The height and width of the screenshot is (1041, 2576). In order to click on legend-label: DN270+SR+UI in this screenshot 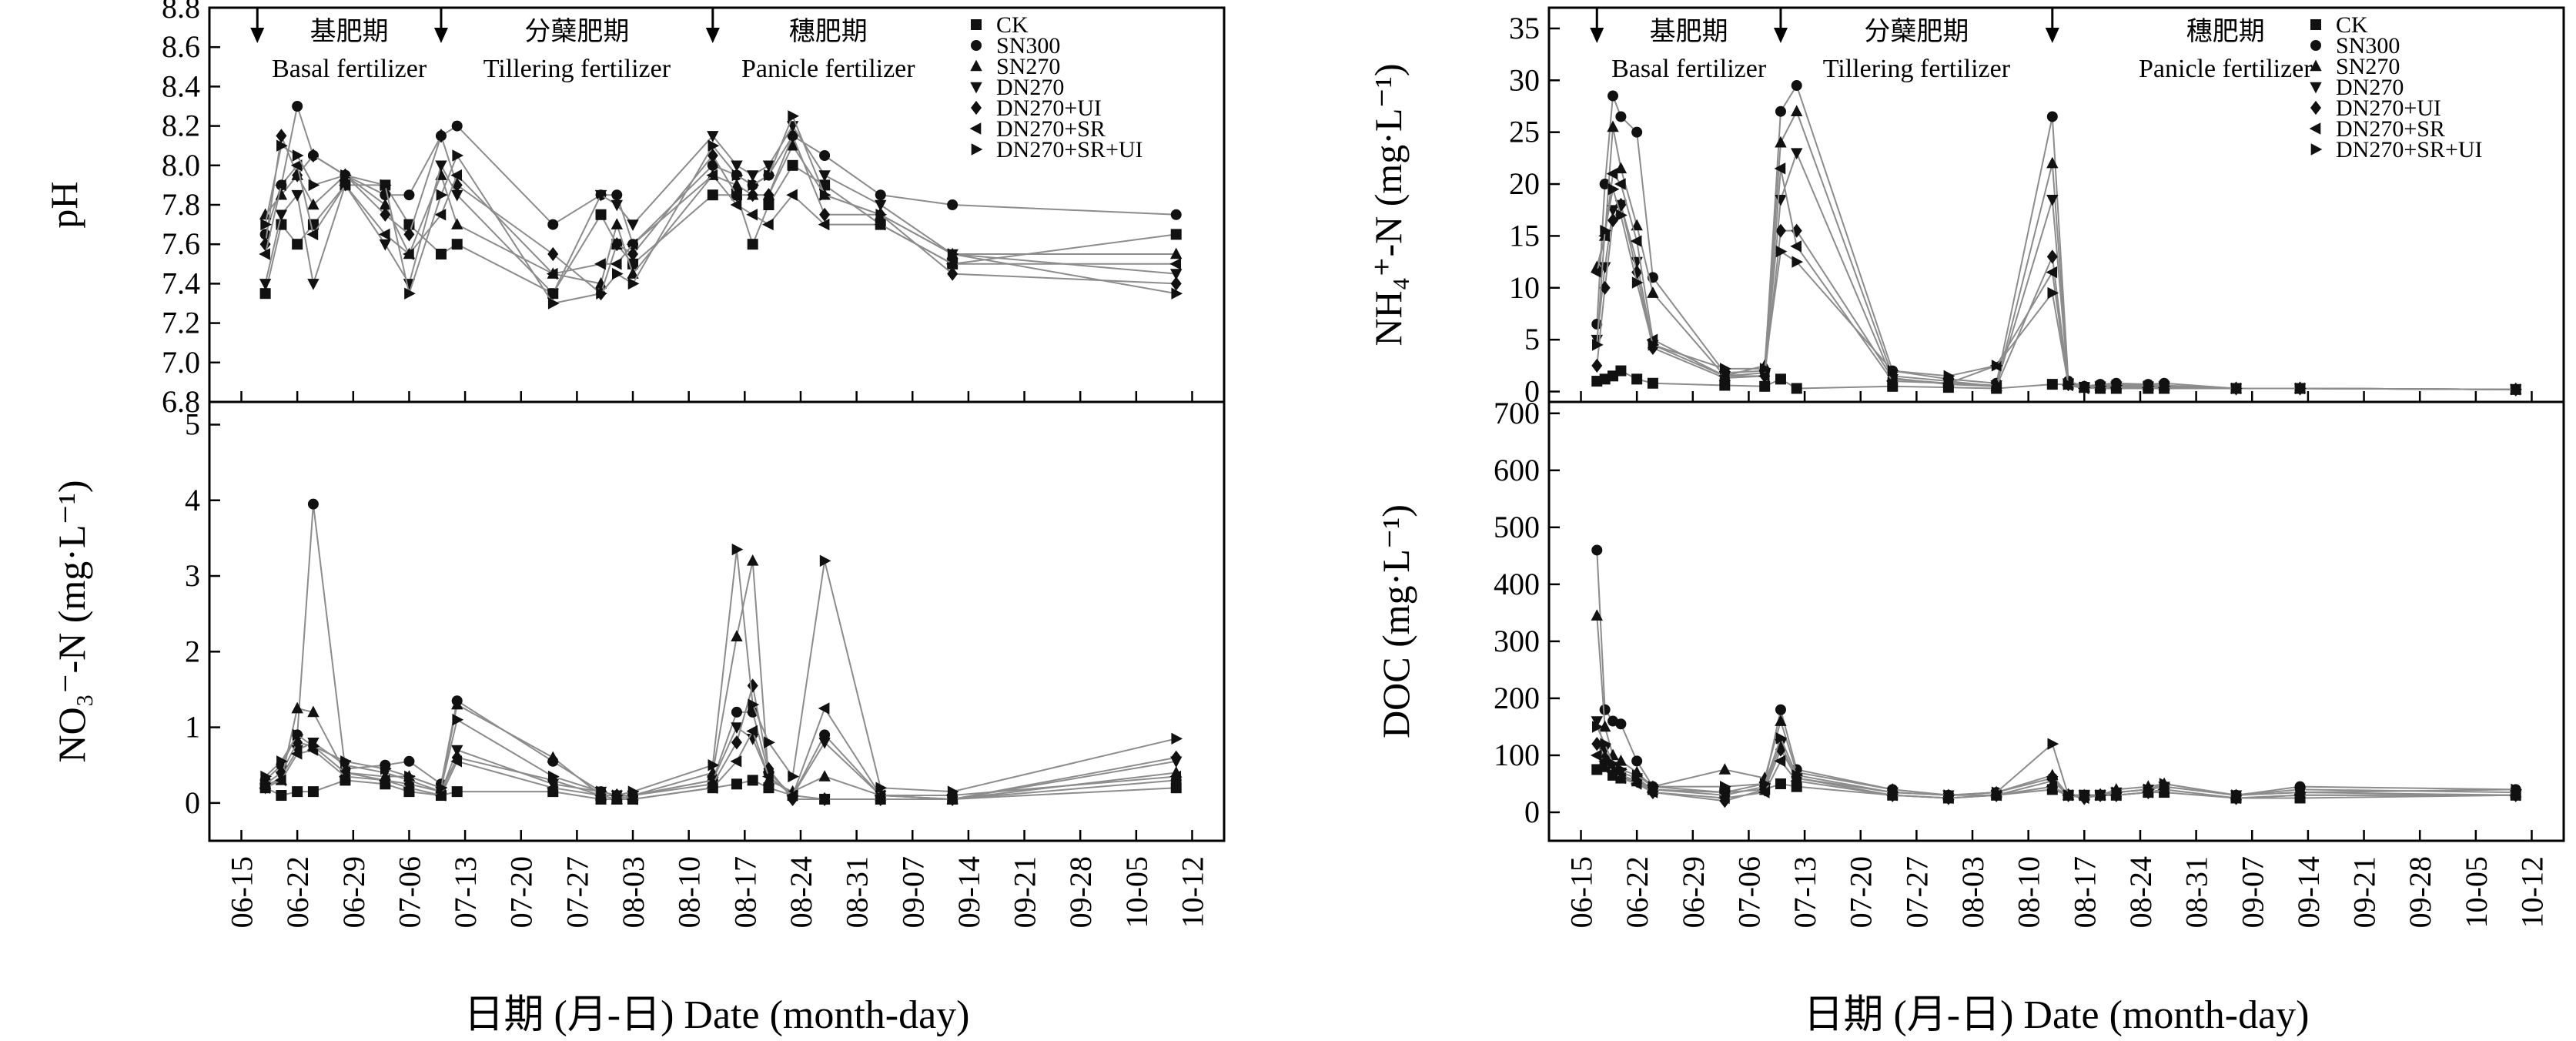, I will do `click(2410, 149)`.